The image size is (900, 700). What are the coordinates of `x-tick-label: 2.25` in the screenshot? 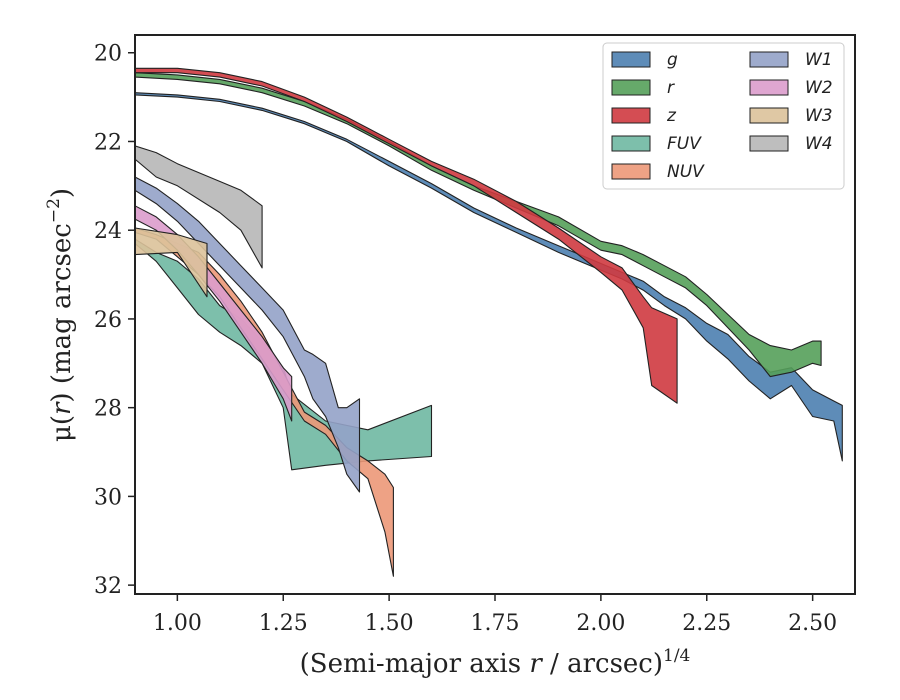 It's located at (706, 623).